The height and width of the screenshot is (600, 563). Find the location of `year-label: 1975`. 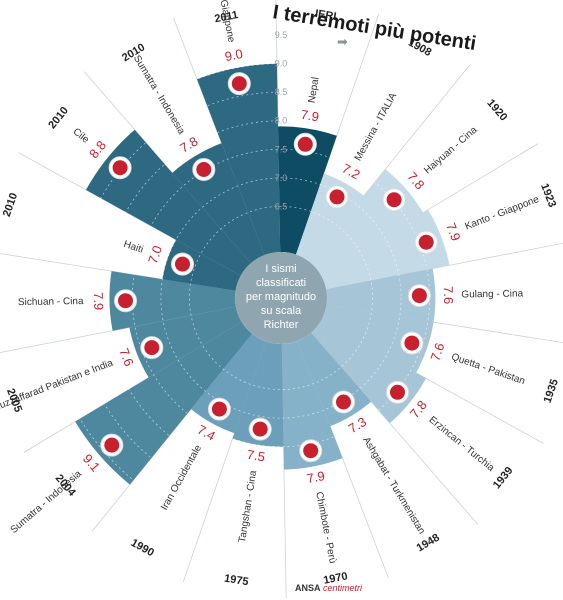

year-label: 1975 is located at coordinates (236, 581).